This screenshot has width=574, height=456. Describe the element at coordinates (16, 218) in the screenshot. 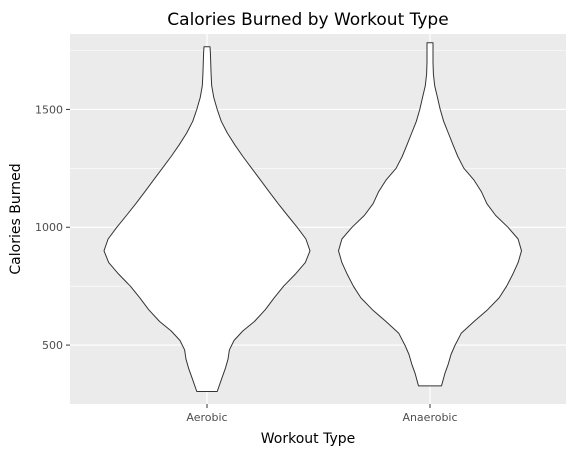

I see `y-axis-title: Calories Burned` at that location.